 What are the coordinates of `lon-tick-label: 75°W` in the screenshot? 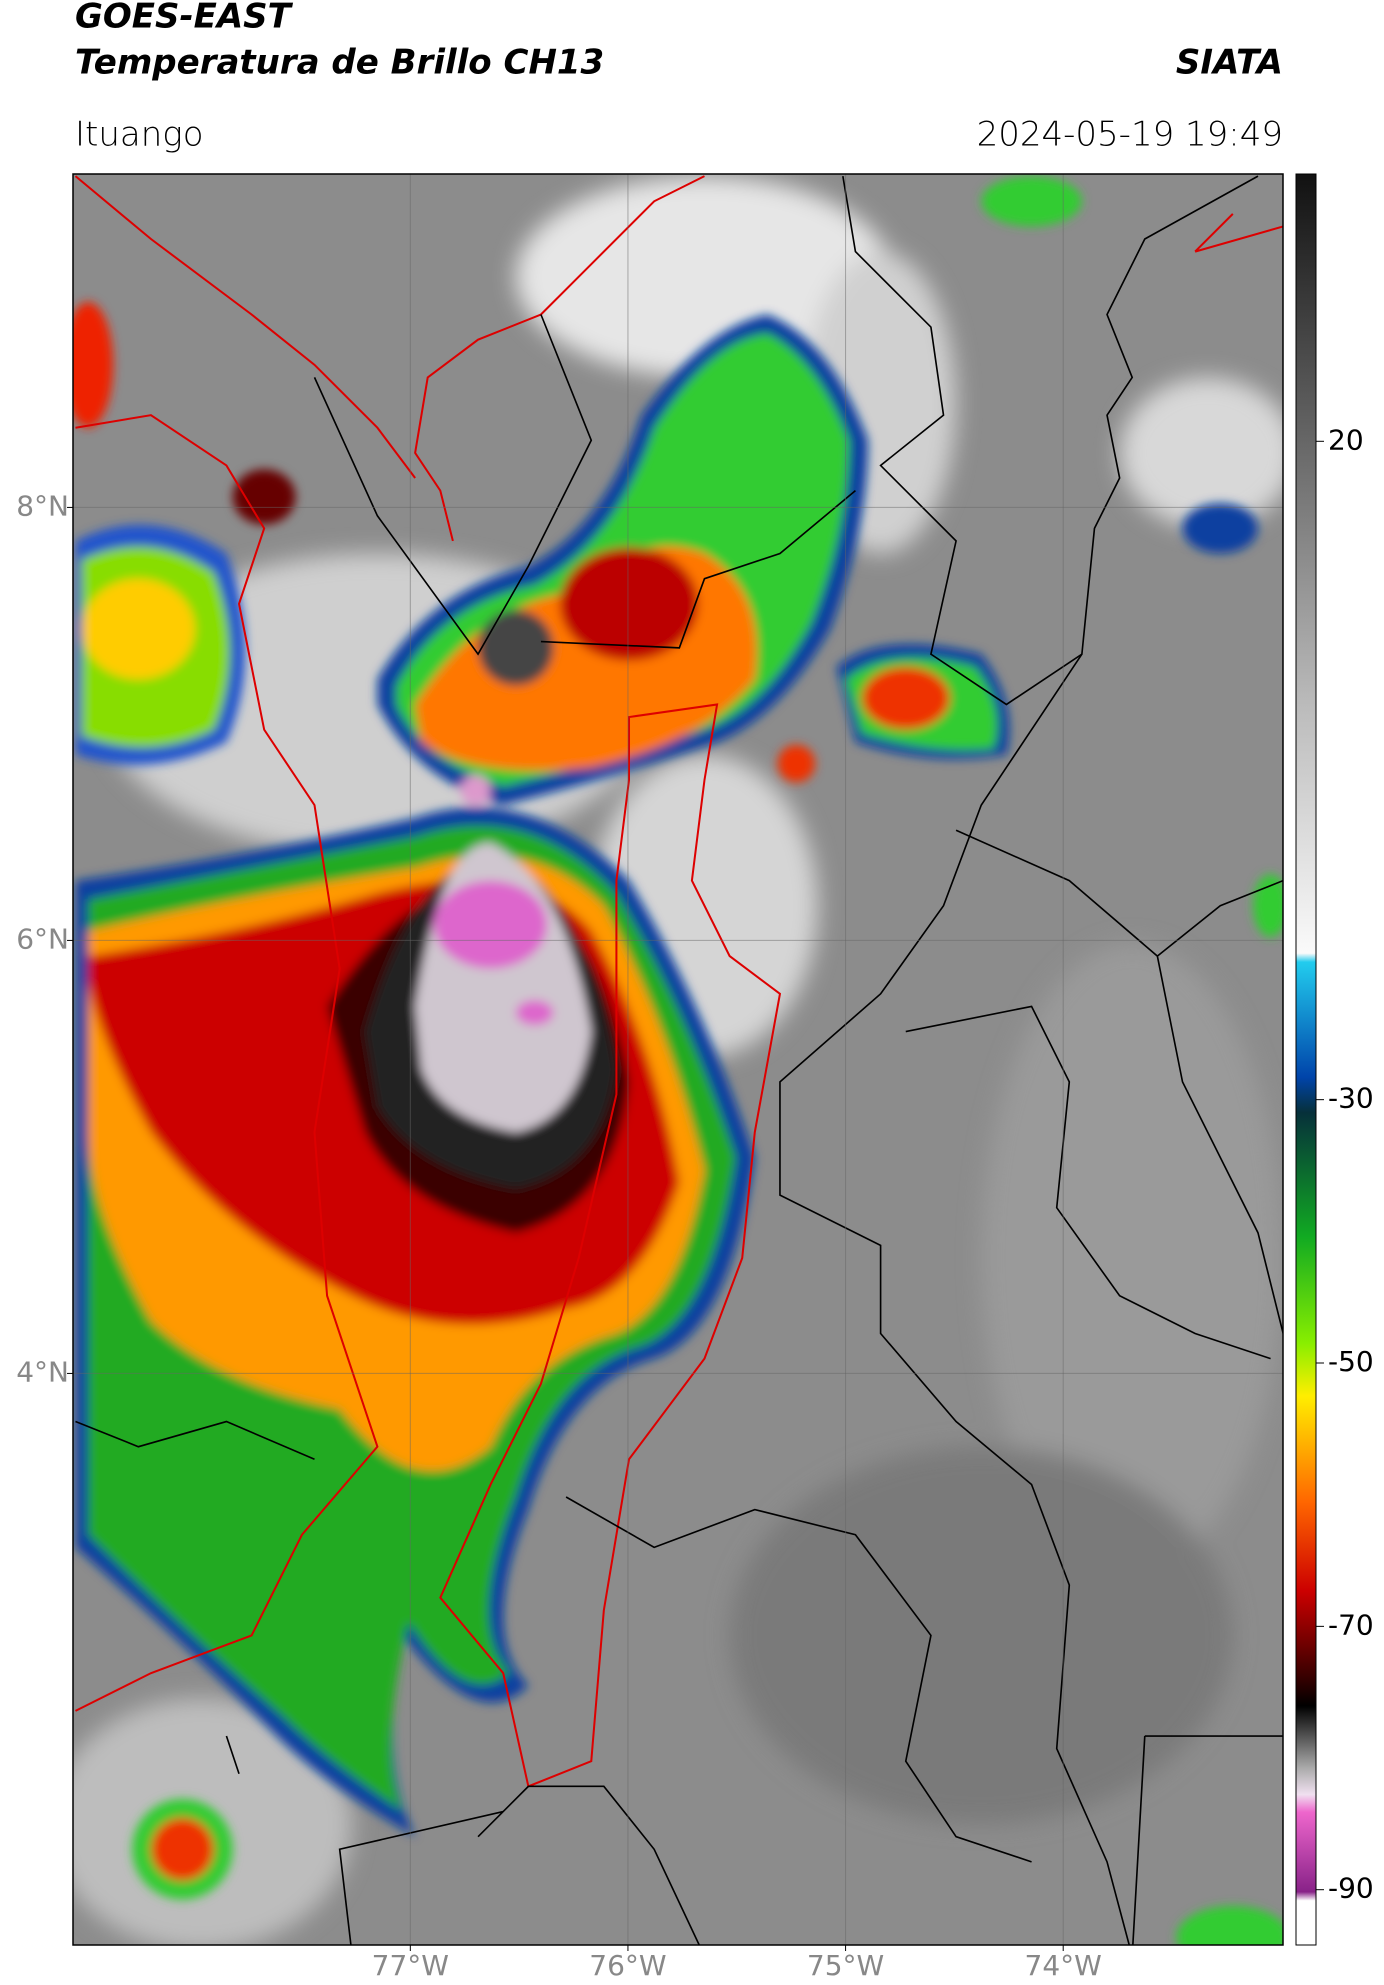 It's located at (845, 1965).